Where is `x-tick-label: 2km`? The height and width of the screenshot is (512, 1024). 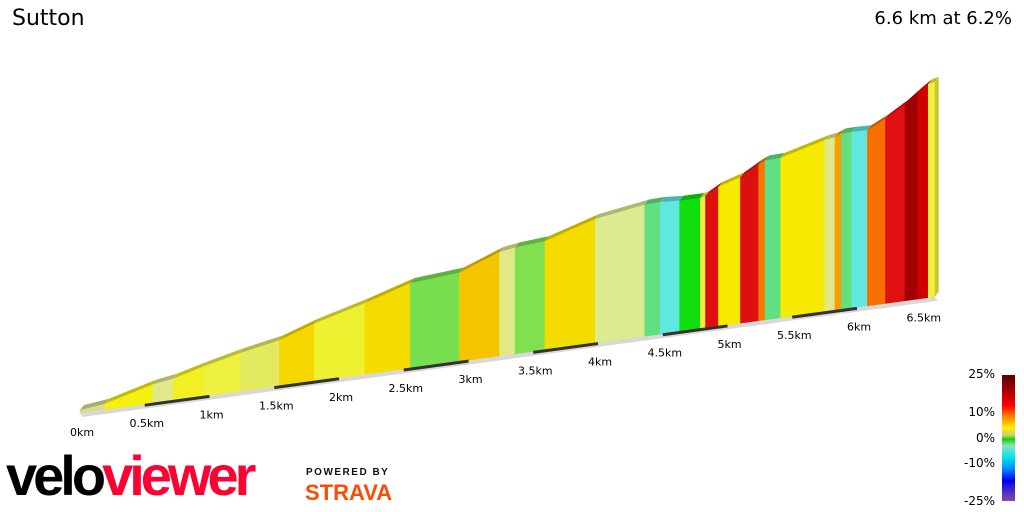
x-tick-label: 2km is located at coordinates (341, 397).